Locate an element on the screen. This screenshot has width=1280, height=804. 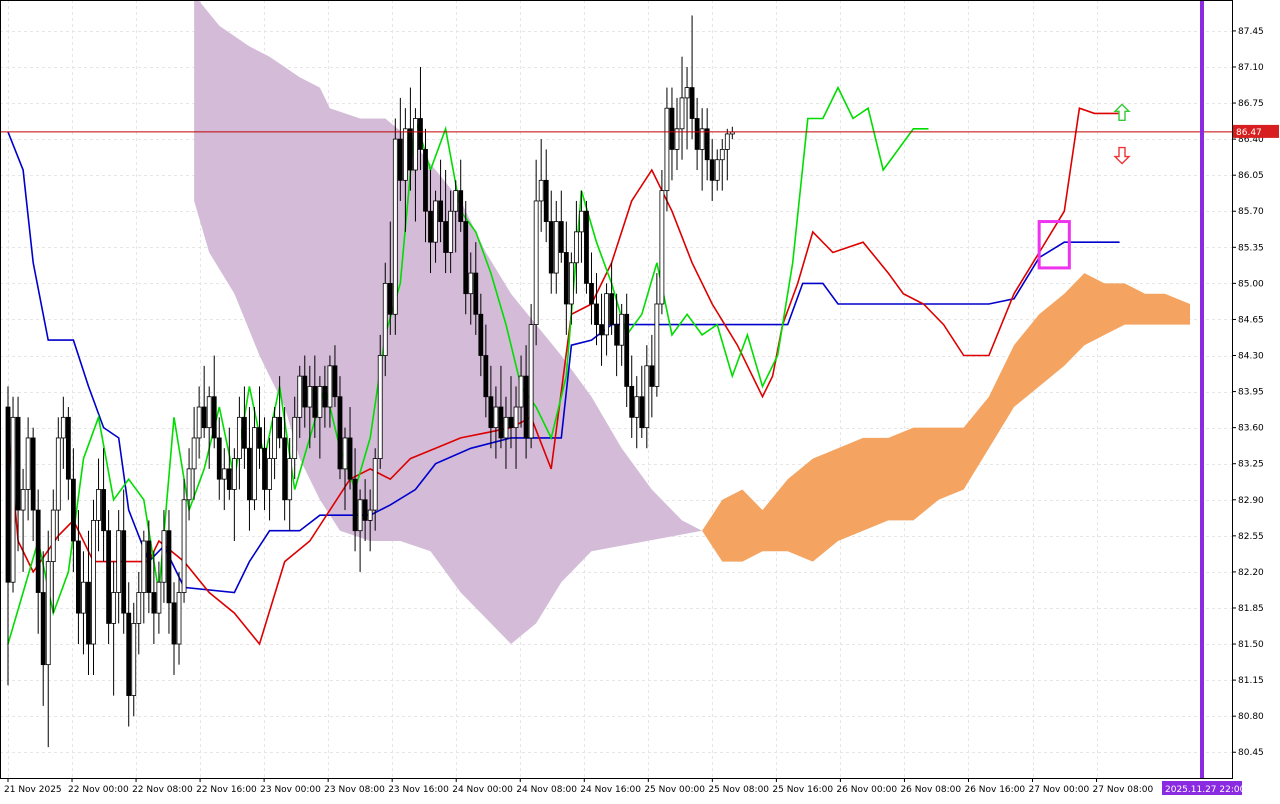
y-tick-label: 86.40 is located at coordinates (1251, 140).